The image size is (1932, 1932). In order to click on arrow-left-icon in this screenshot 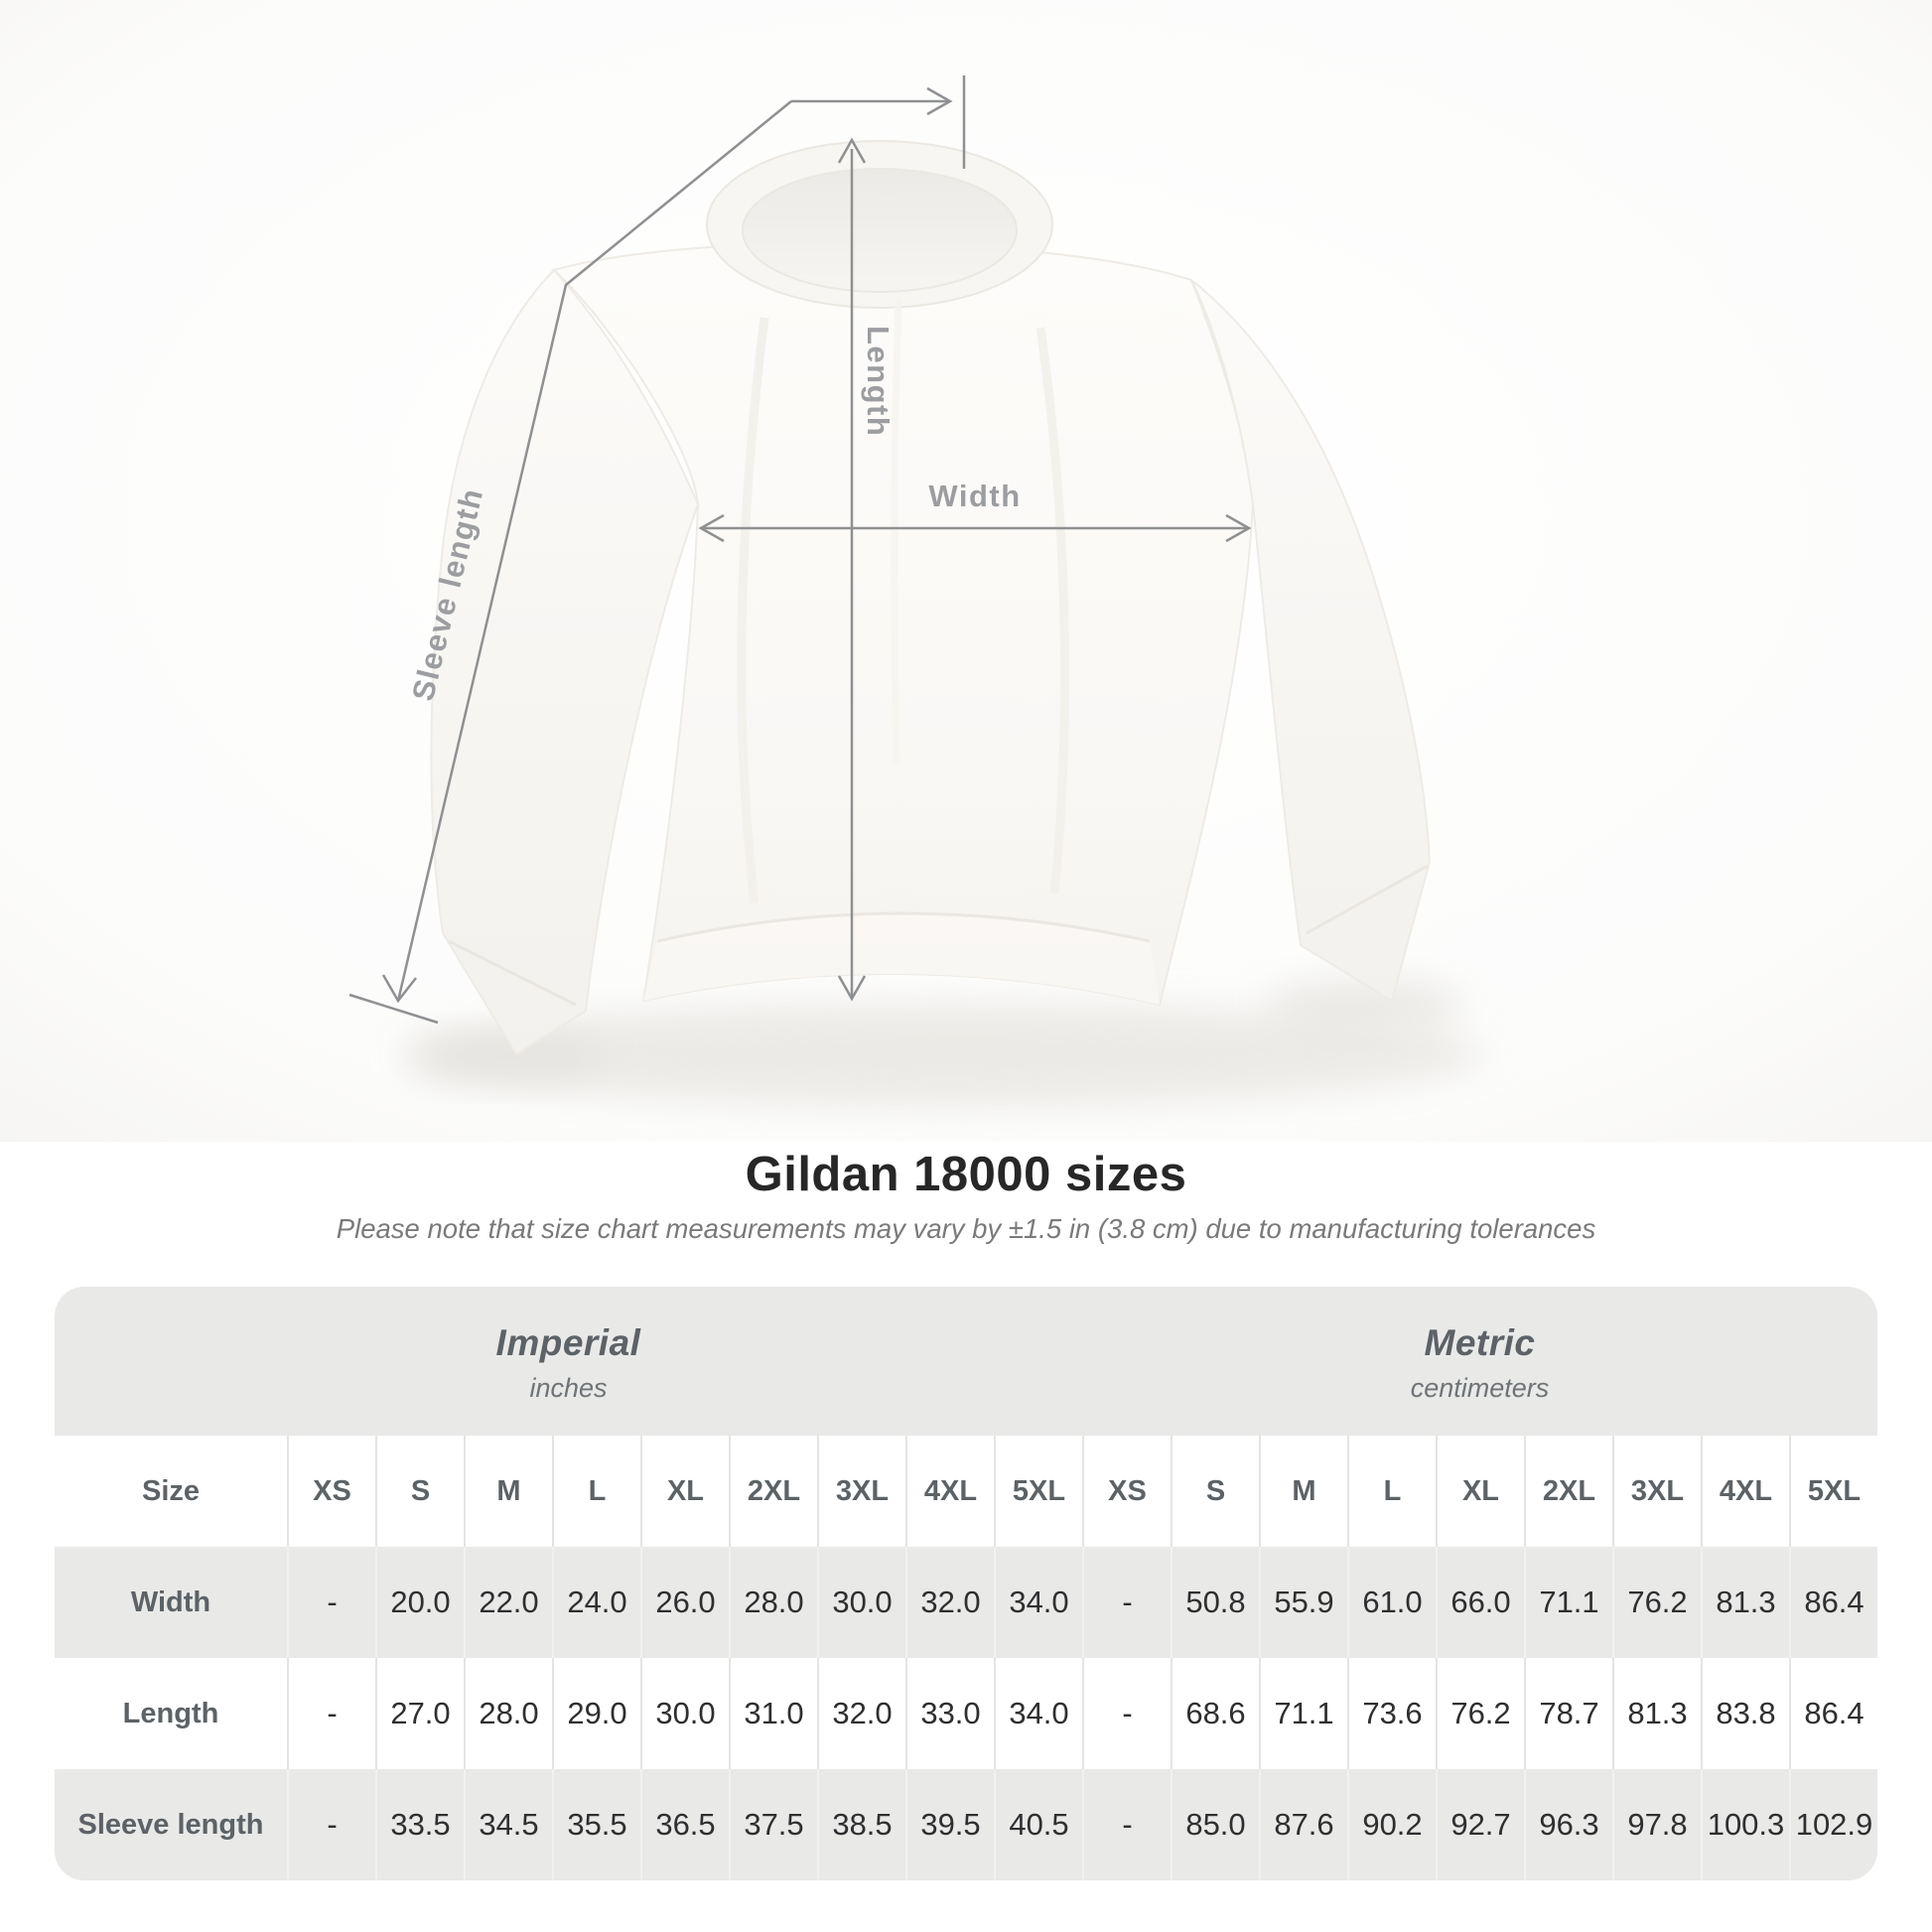, I will do `click(711, 528)`.